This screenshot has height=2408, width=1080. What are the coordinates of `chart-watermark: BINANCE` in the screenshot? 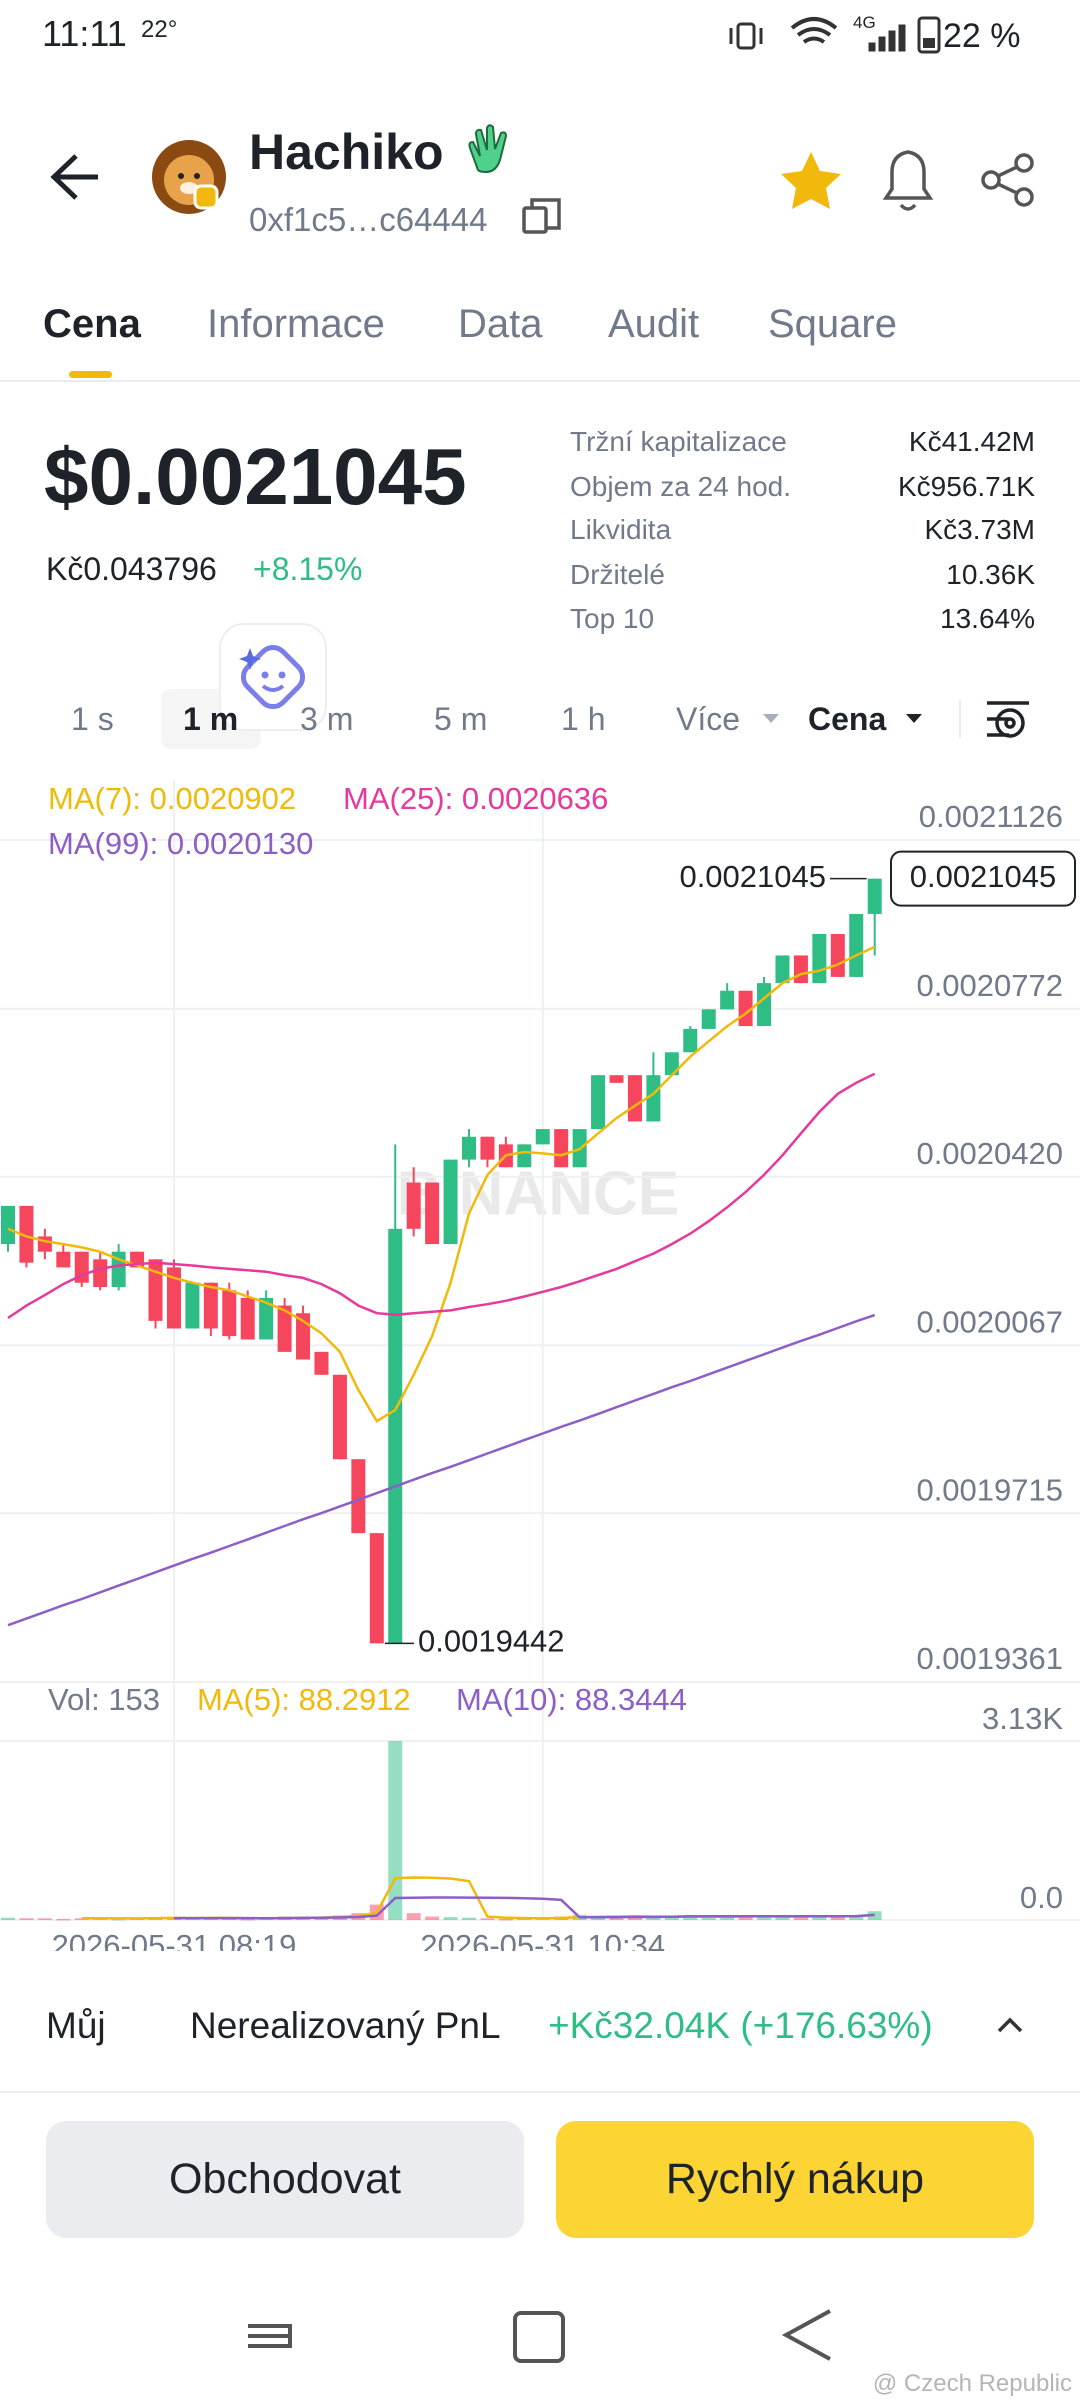 It's located at (538, 1193).